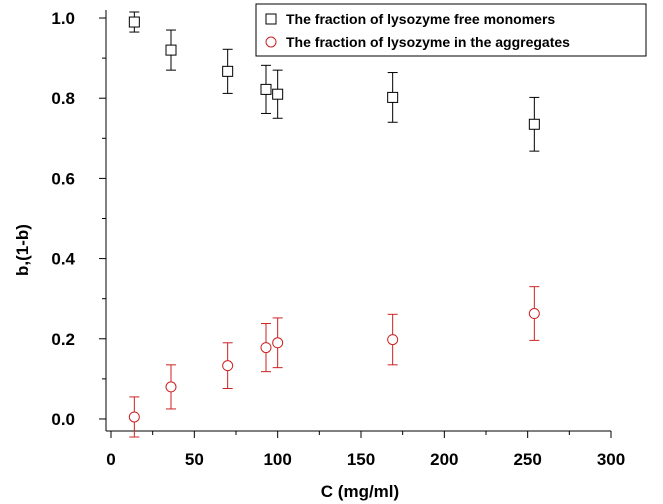 This screenshot has height=504, width=663. I want to click on legend-marker-square, so click(271, 19).